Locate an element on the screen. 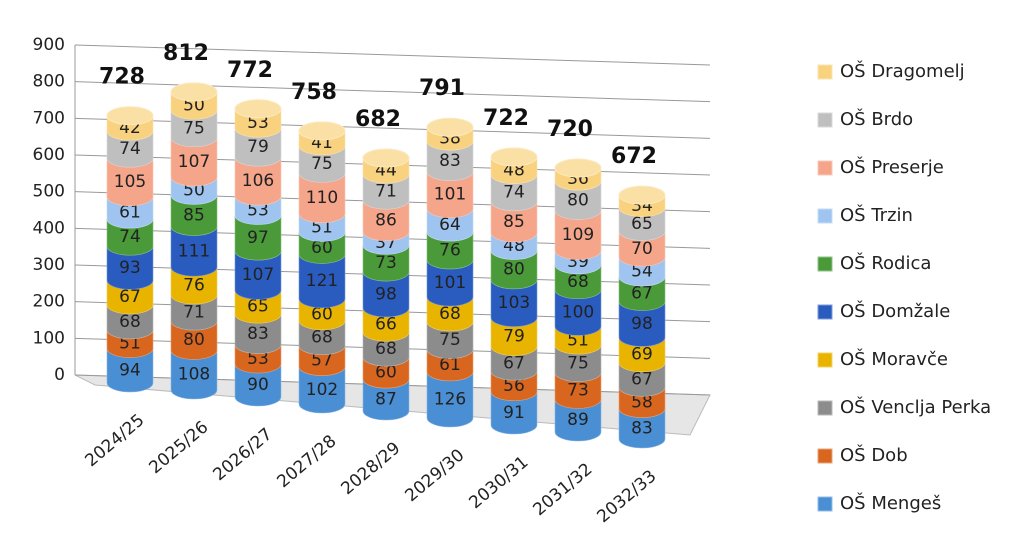 This screenshot has width=1021, height=547. value-label: 105 is located at coordinates (130, 182).